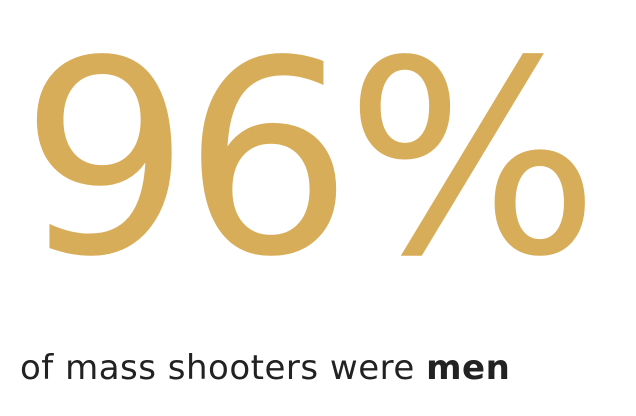 The image size is (636, 416). What do you see at coordinates (223, 368) in the screenshot?
I see `caption-text: of mass shooters were` at bounding box center [223, 368].